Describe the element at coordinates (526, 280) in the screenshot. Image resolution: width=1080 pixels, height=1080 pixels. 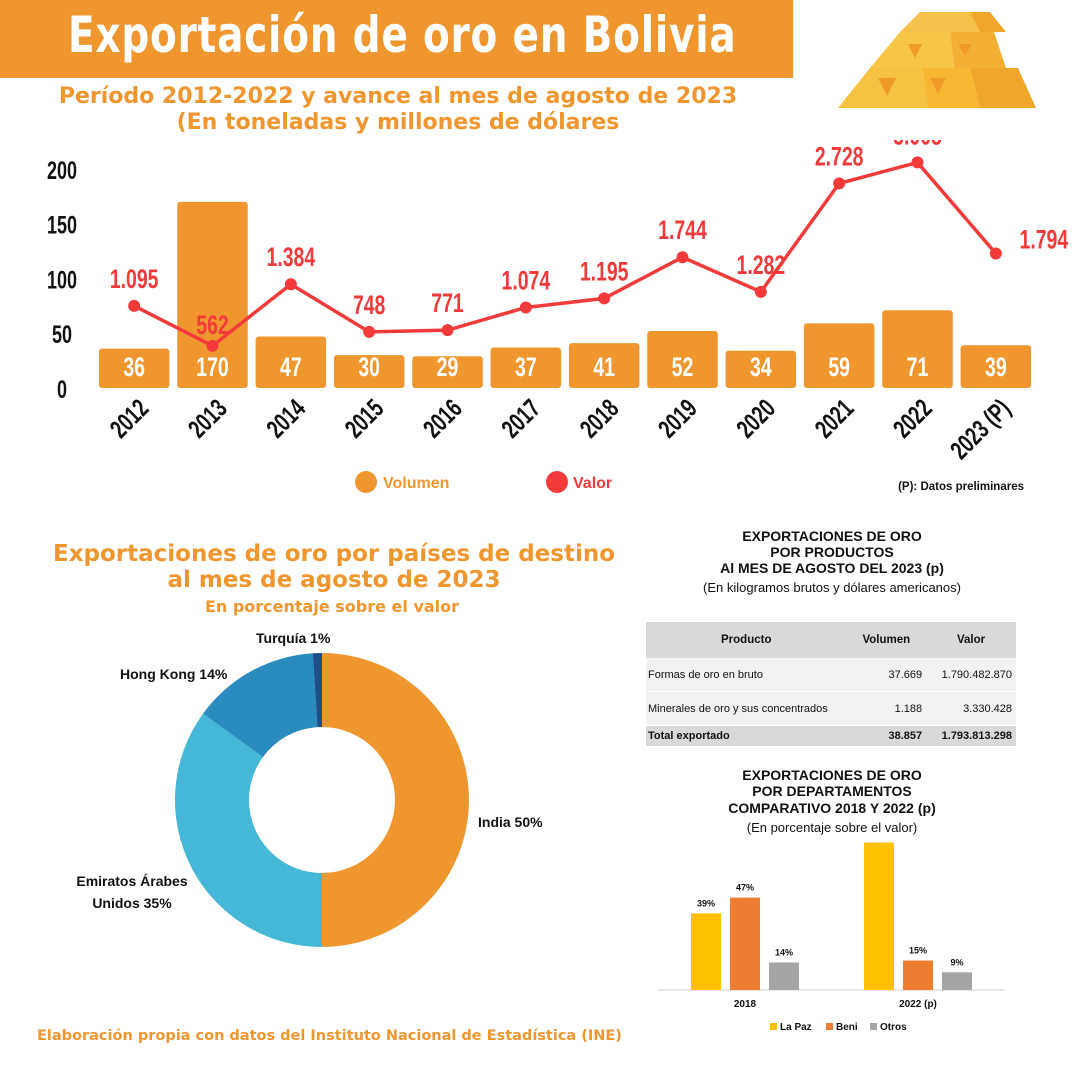
I see `point-label: 1.074` at that location.